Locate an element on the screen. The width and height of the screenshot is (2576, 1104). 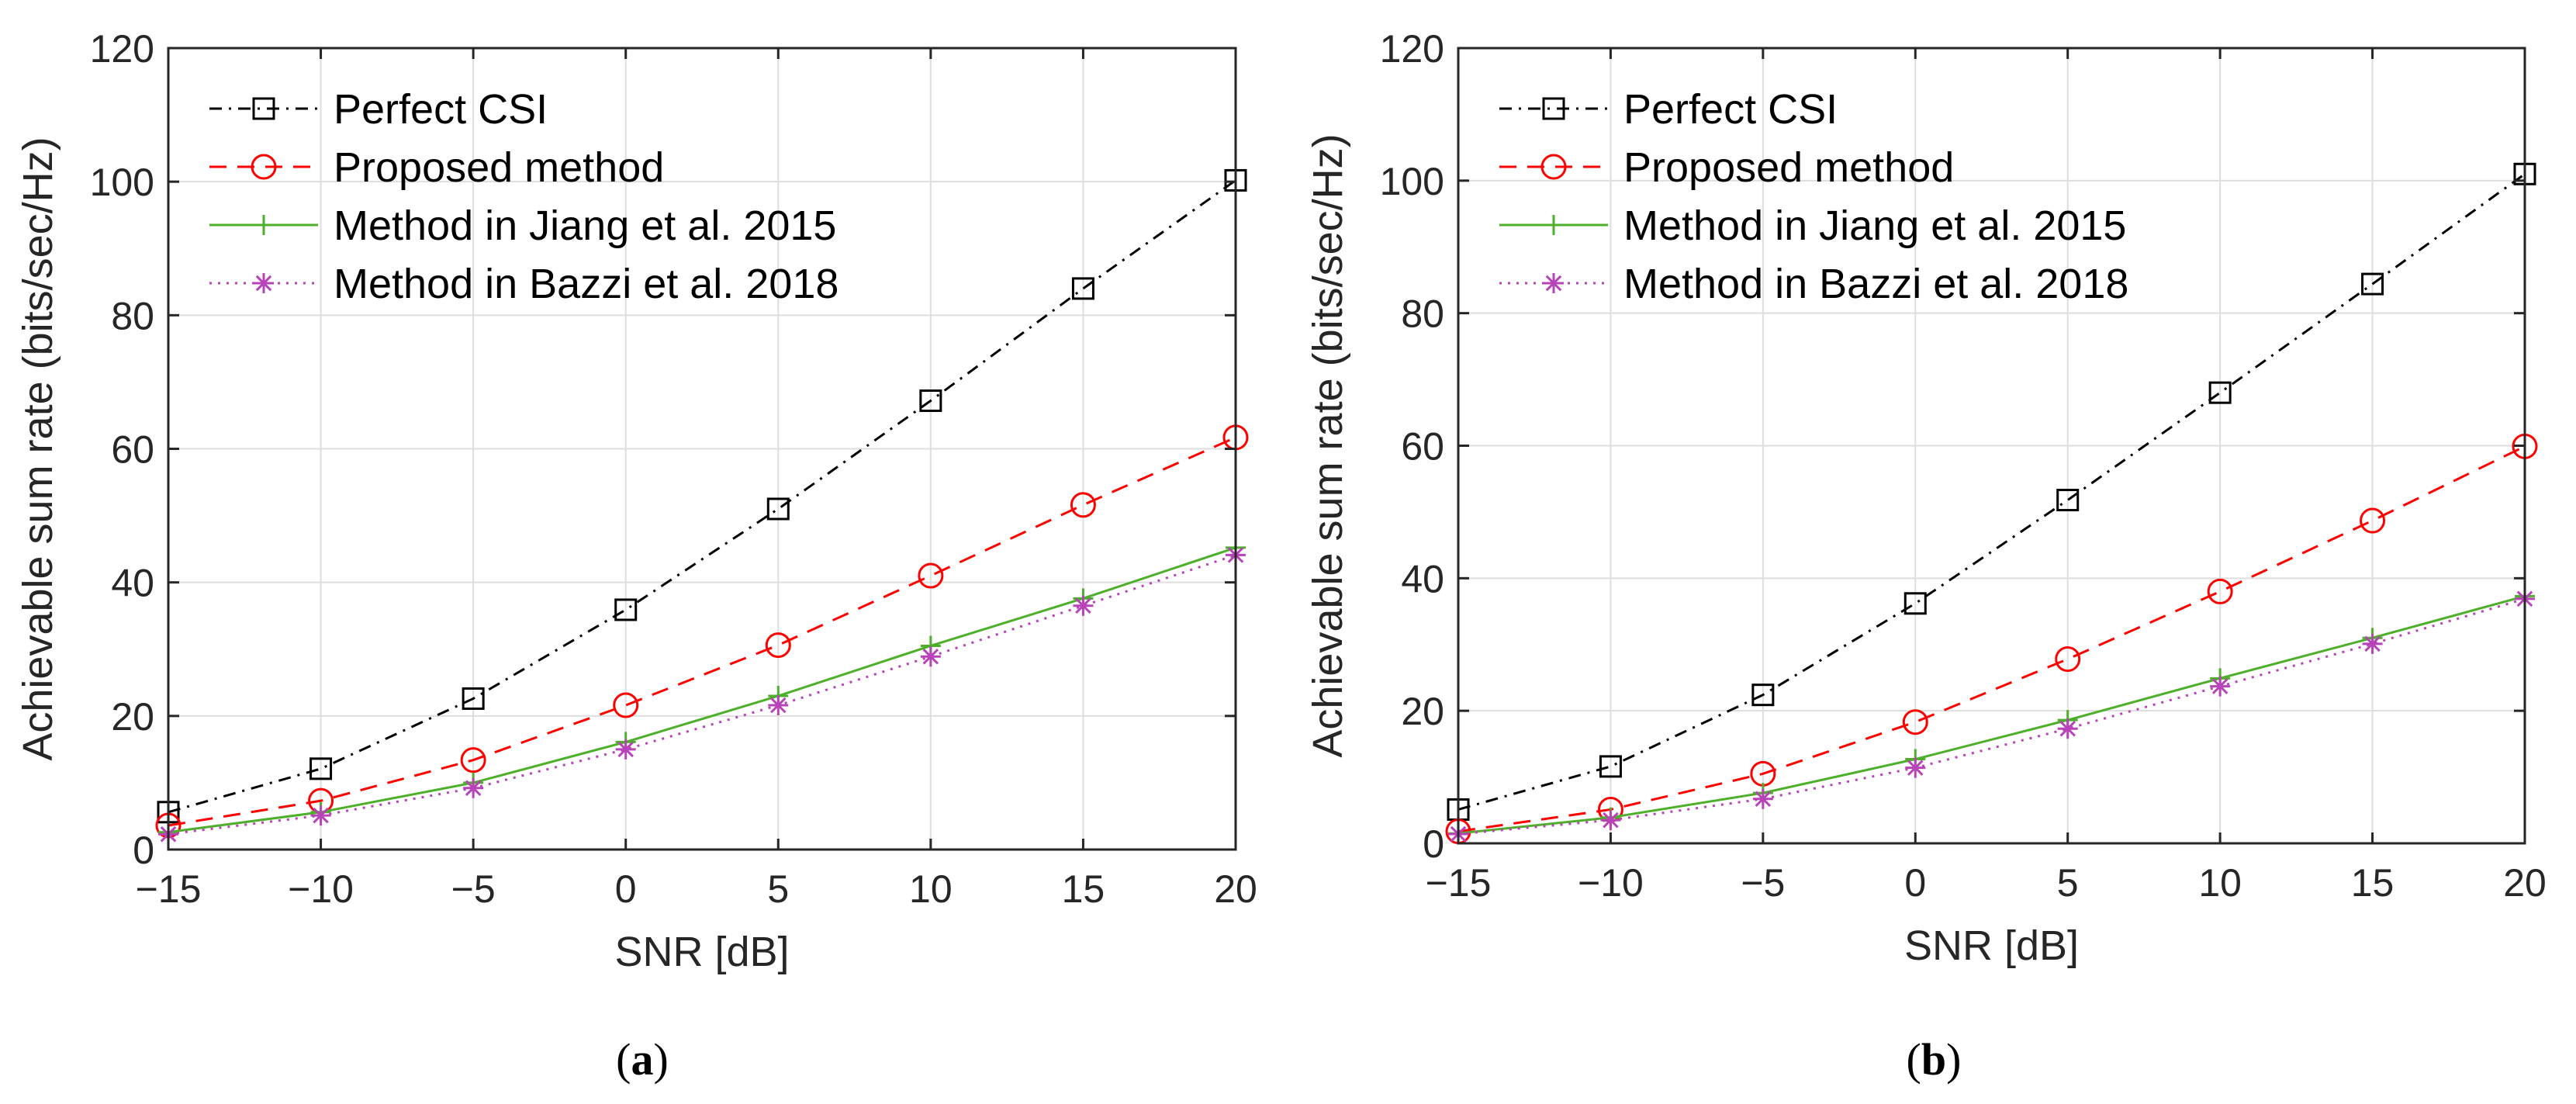
panel-label: (b) is located at coordinates (1934, 1059).